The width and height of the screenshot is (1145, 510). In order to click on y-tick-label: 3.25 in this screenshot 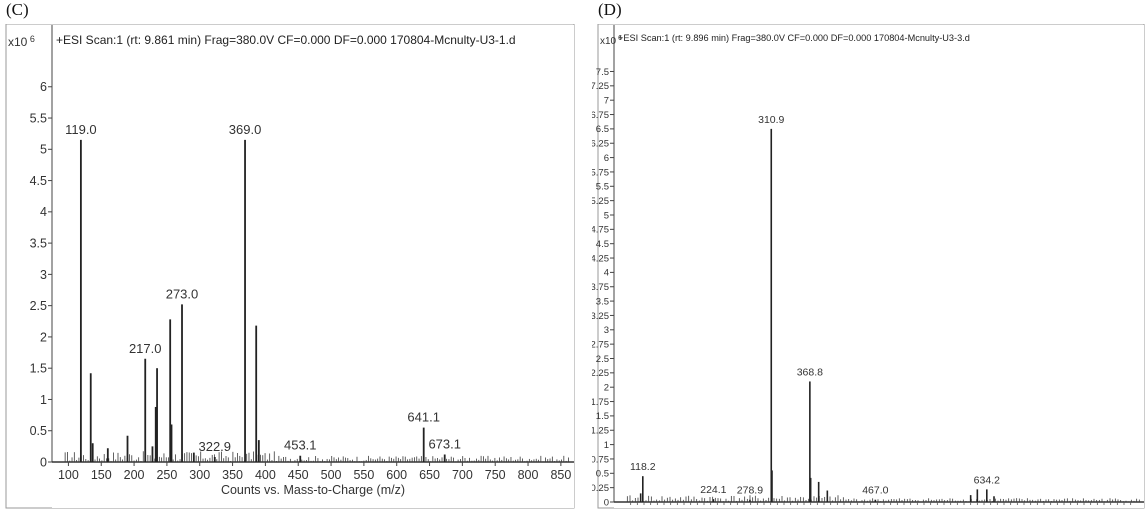, I will do `click(600, 316)`.